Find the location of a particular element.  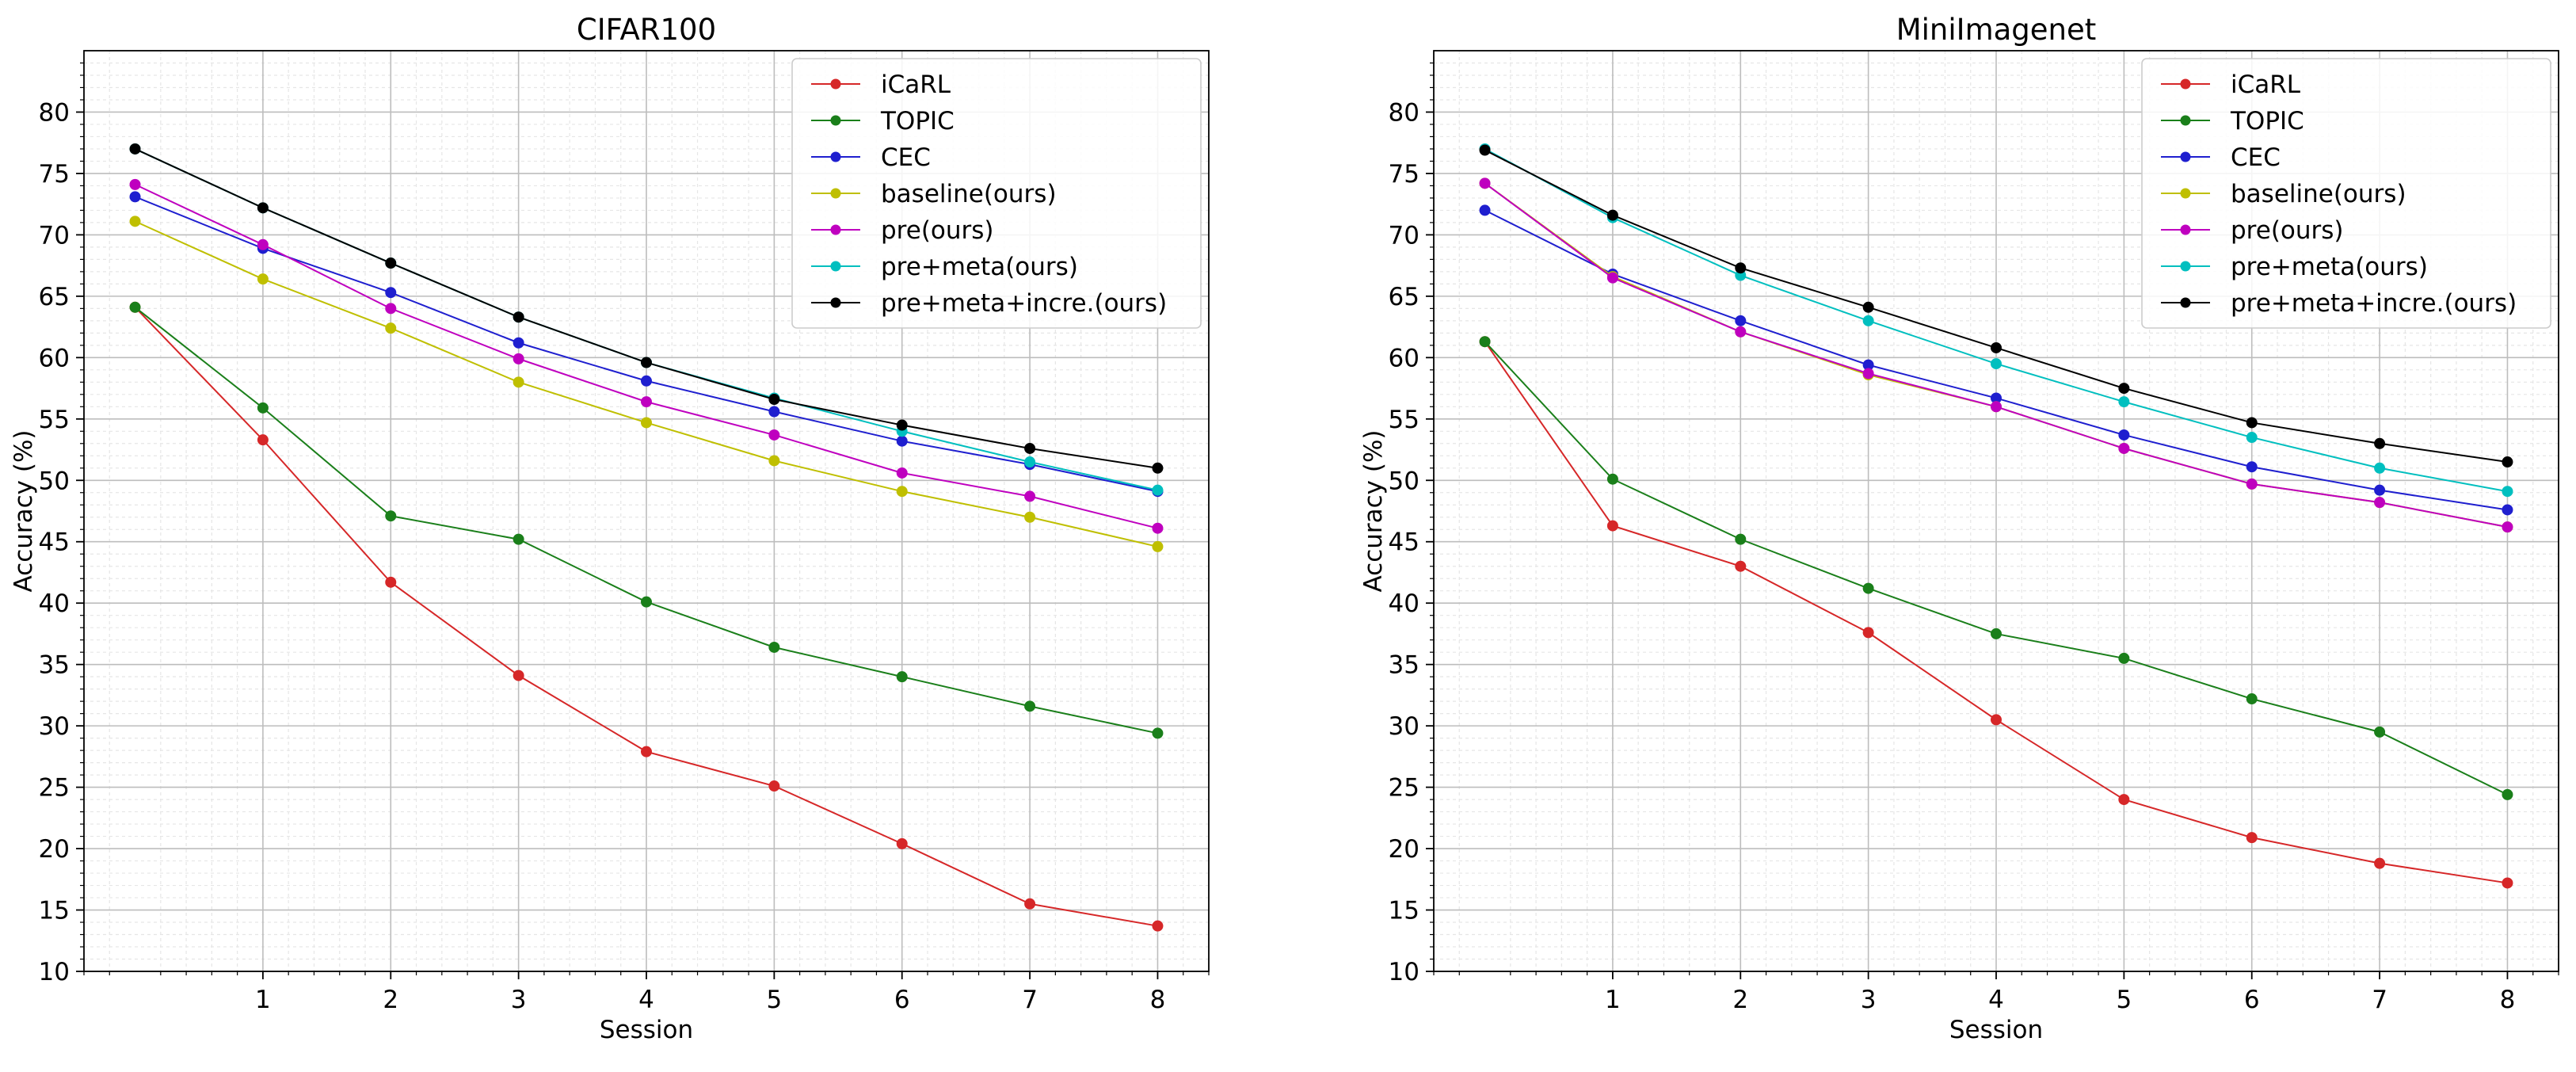

y-tick-label: 15 is located at coordinates (1404, 911).